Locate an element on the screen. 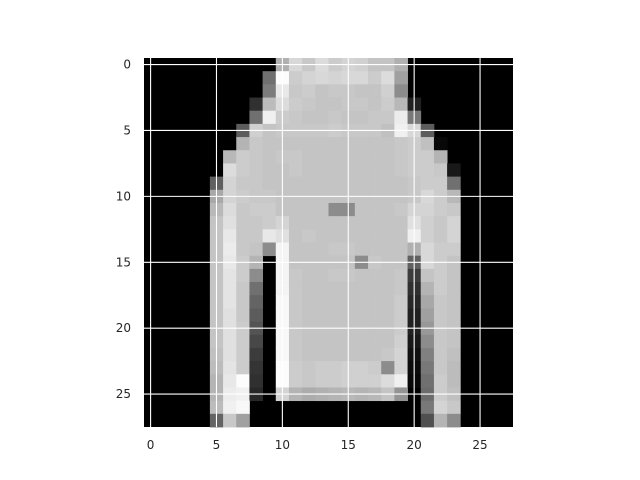  y-tick-label: 0 is located at coordinates (127, 65).